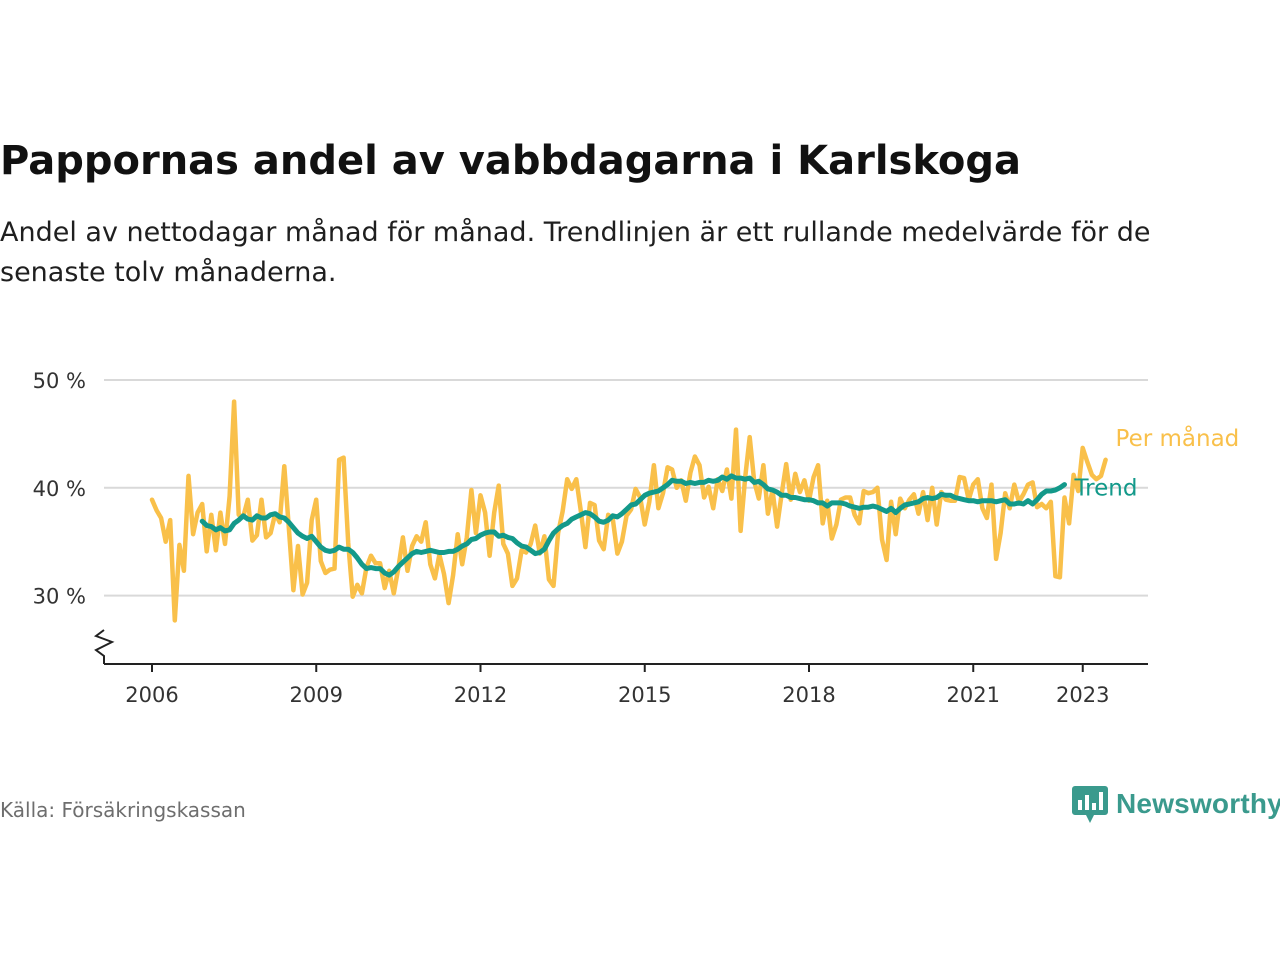 The width and height of the screenshot is (1280, 960). I want to click on bar-chart-speech-bubble-icon, so click(1090, 804).